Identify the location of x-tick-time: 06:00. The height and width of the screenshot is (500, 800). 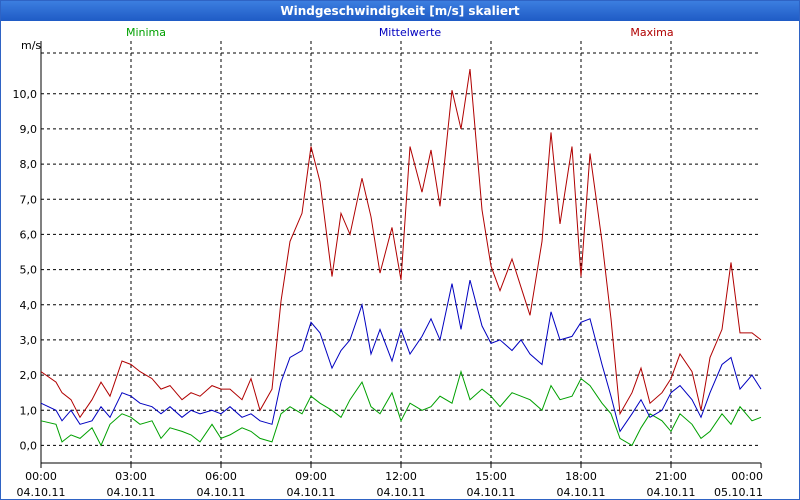
(221, 476).